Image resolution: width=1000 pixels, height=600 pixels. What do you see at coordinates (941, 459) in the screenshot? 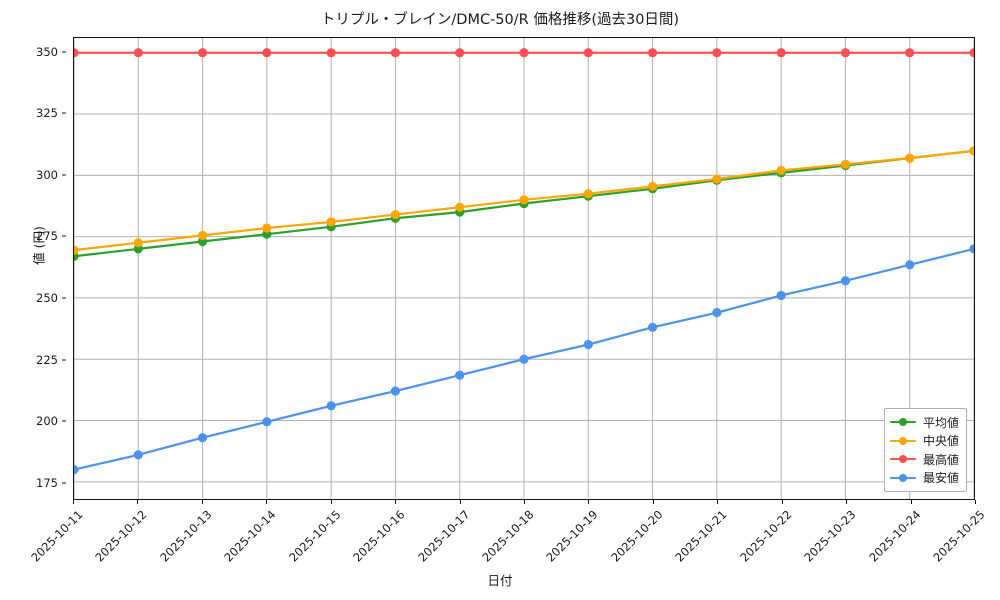
I see `legend-label: 最高値` at bounding box center [941, 459].